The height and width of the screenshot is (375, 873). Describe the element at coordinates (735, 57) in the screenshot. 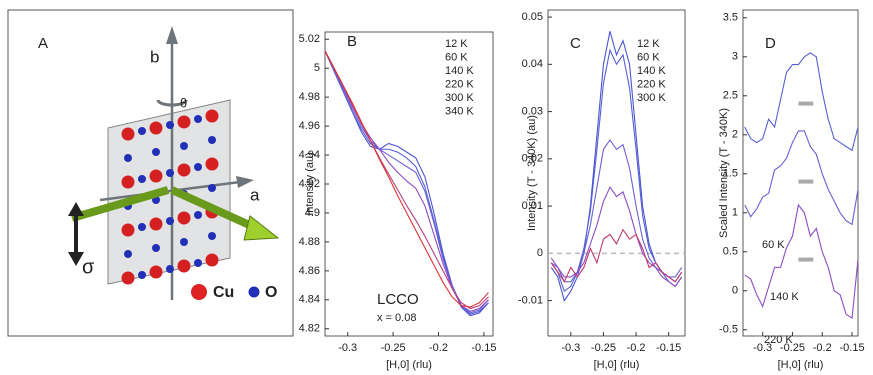

I see `y-tick-label: 3` at that location.